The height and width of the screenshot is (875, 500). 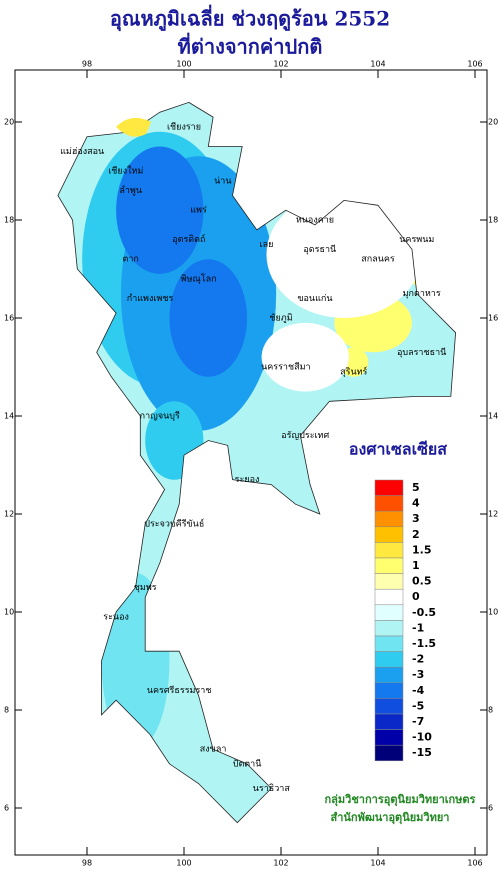 I want to click on title: อุณหภูมิเฉลี่ย ช่วงฤดูร้อน 2552, so click(x=250, y=18).